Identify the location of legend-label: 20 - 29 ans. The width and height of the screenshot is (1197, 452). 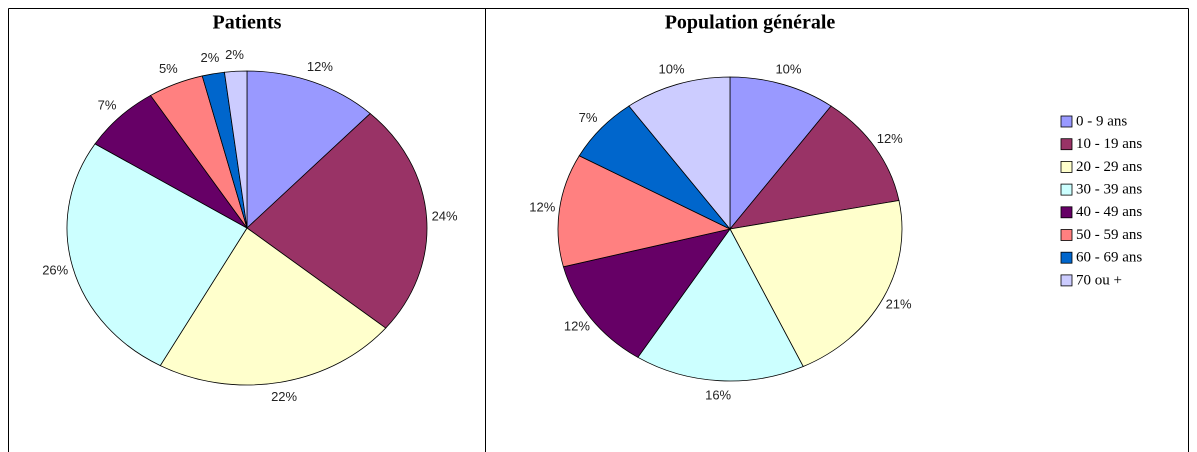
(1109, 167).